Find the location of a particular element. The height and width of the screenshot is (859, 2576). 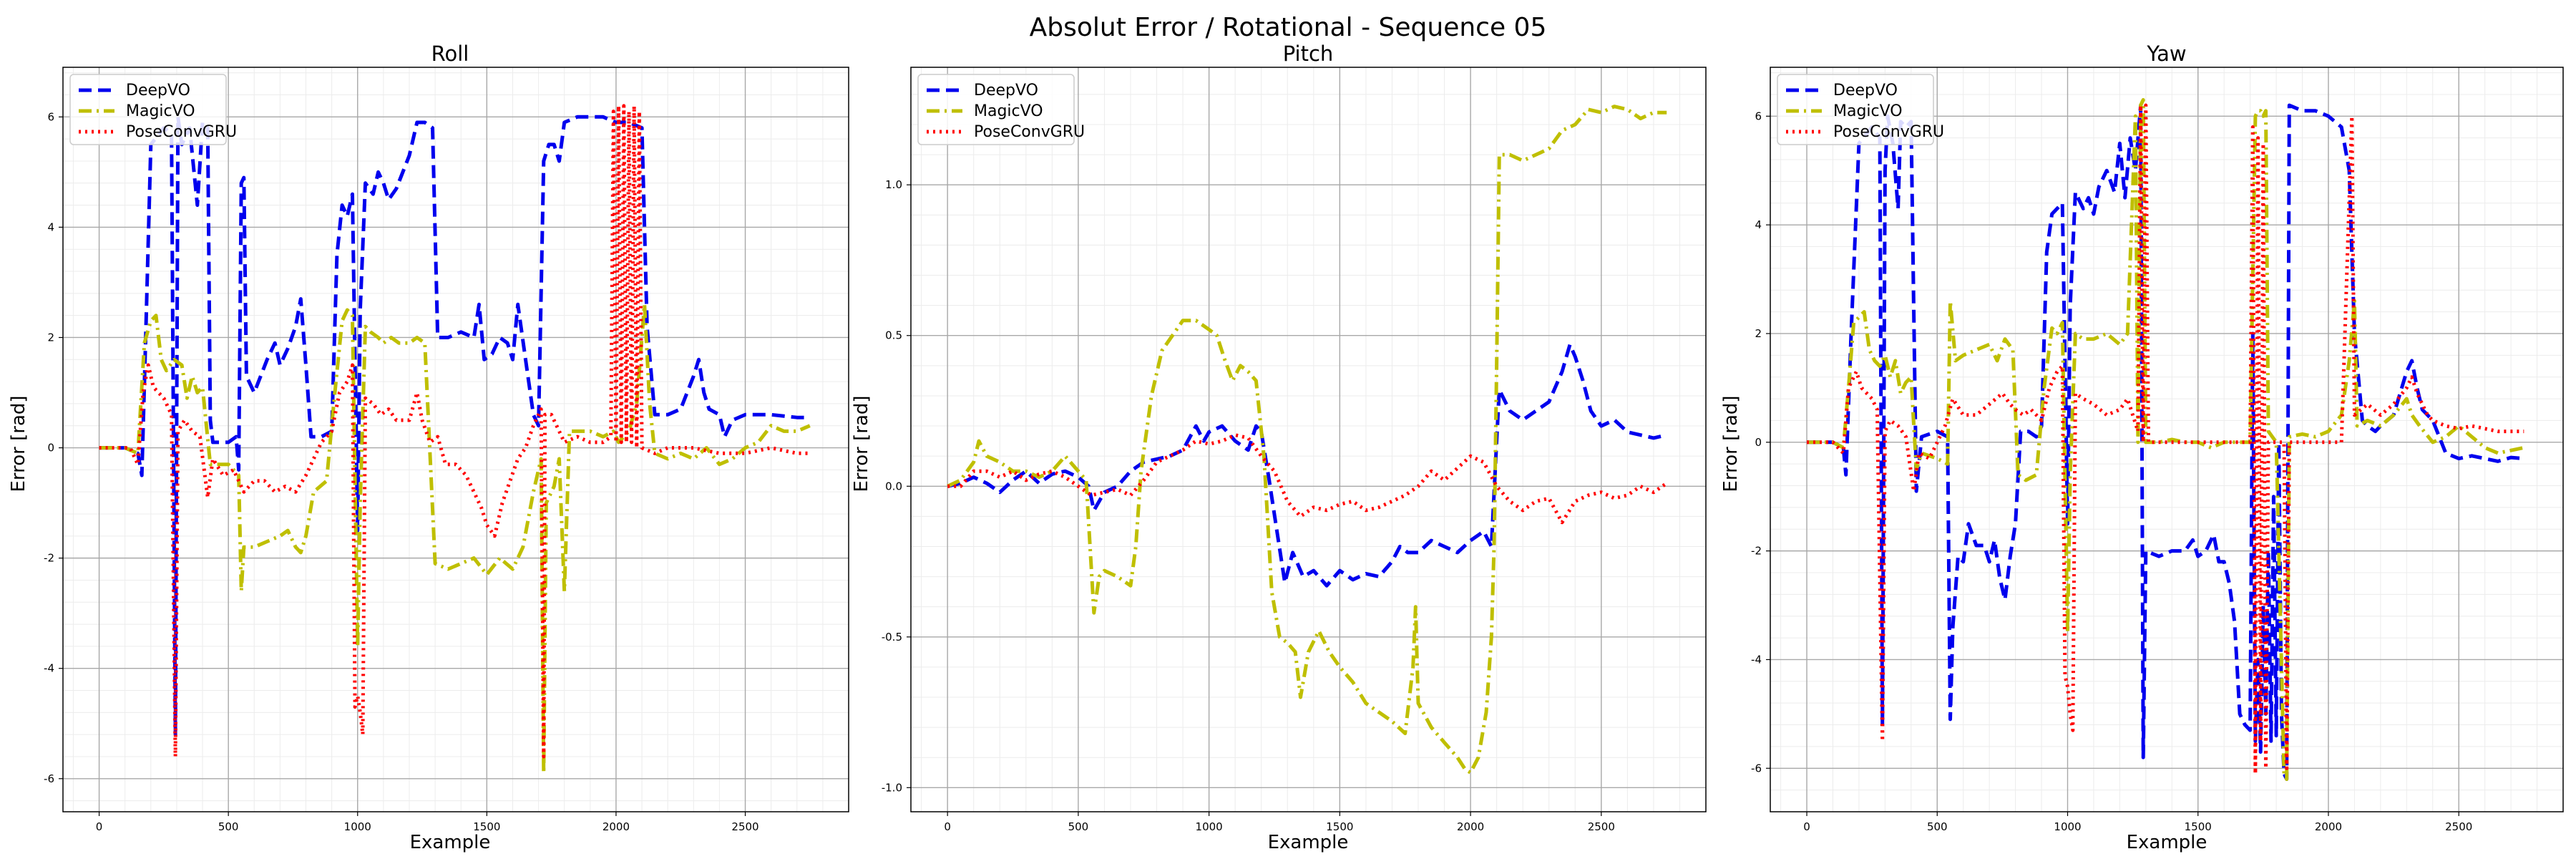

pitch-x-tick-label: 0 is located at coordinates (947, 826).